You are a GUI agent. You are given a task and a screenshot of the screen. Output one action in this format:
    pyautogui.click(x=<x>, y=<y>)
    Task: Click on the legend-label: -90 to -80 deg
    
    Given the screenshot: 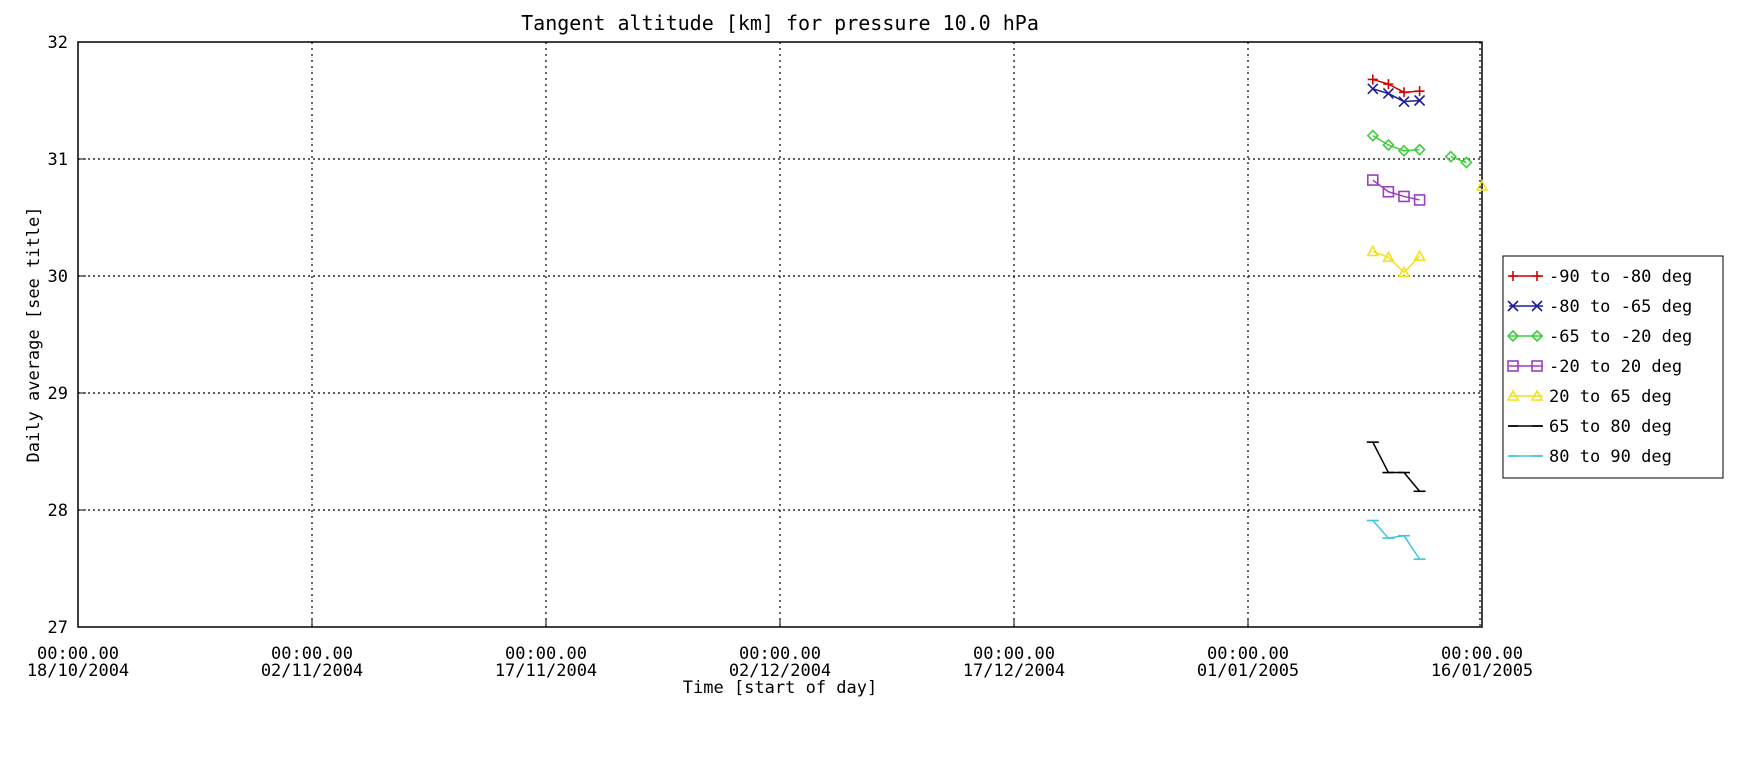 What is the action you would take?
    pyautogui.click(x=1620, y=277)
    